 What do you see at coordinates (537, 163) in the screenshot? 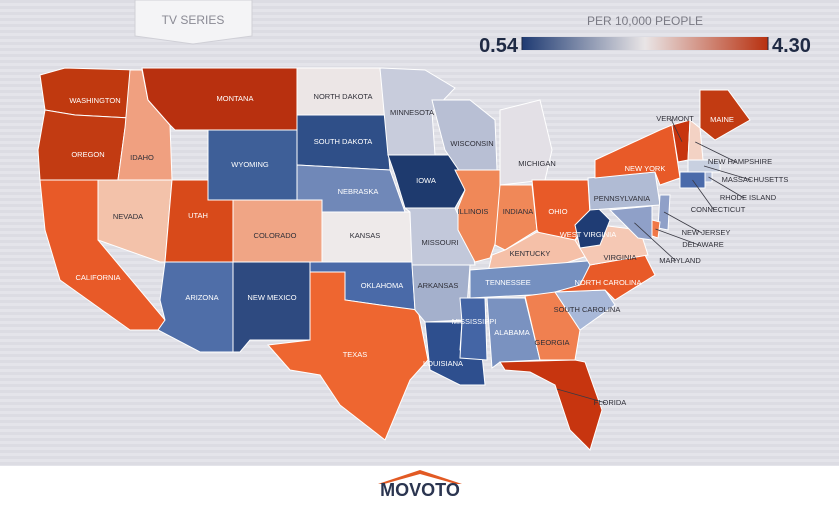
I see `state-label: MICHIGAN` at bounding box center [537, 163].